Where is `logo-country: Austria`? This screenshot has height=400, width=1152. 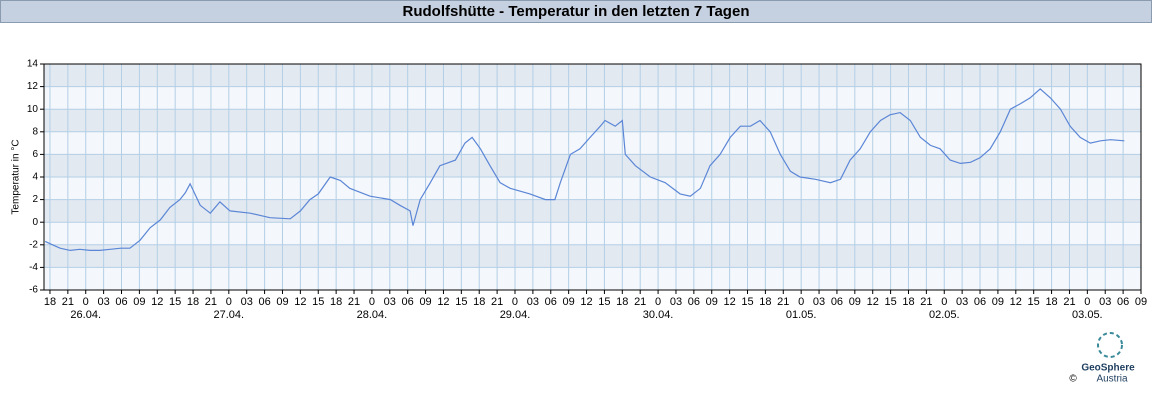 logo-country: Austria is located at coordinates (1112, 379).